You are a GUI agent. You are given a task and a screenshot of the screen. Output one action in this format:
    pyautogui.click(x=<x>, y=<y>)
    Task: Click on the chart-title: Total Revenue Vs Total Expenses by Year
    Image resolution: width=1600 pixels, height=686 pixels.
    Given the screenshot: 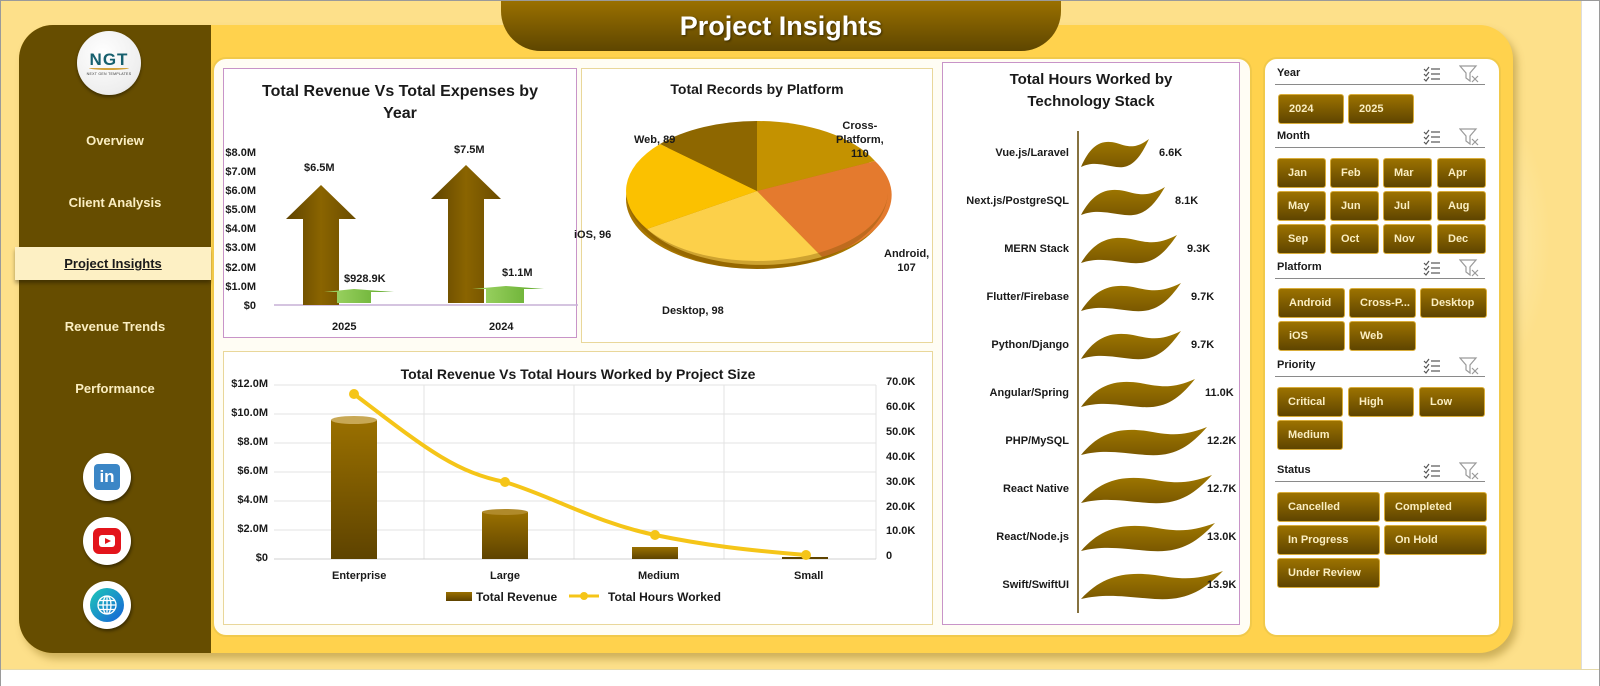 What is the action you would take?
    pyautogui.click(x=400, y=102)
    